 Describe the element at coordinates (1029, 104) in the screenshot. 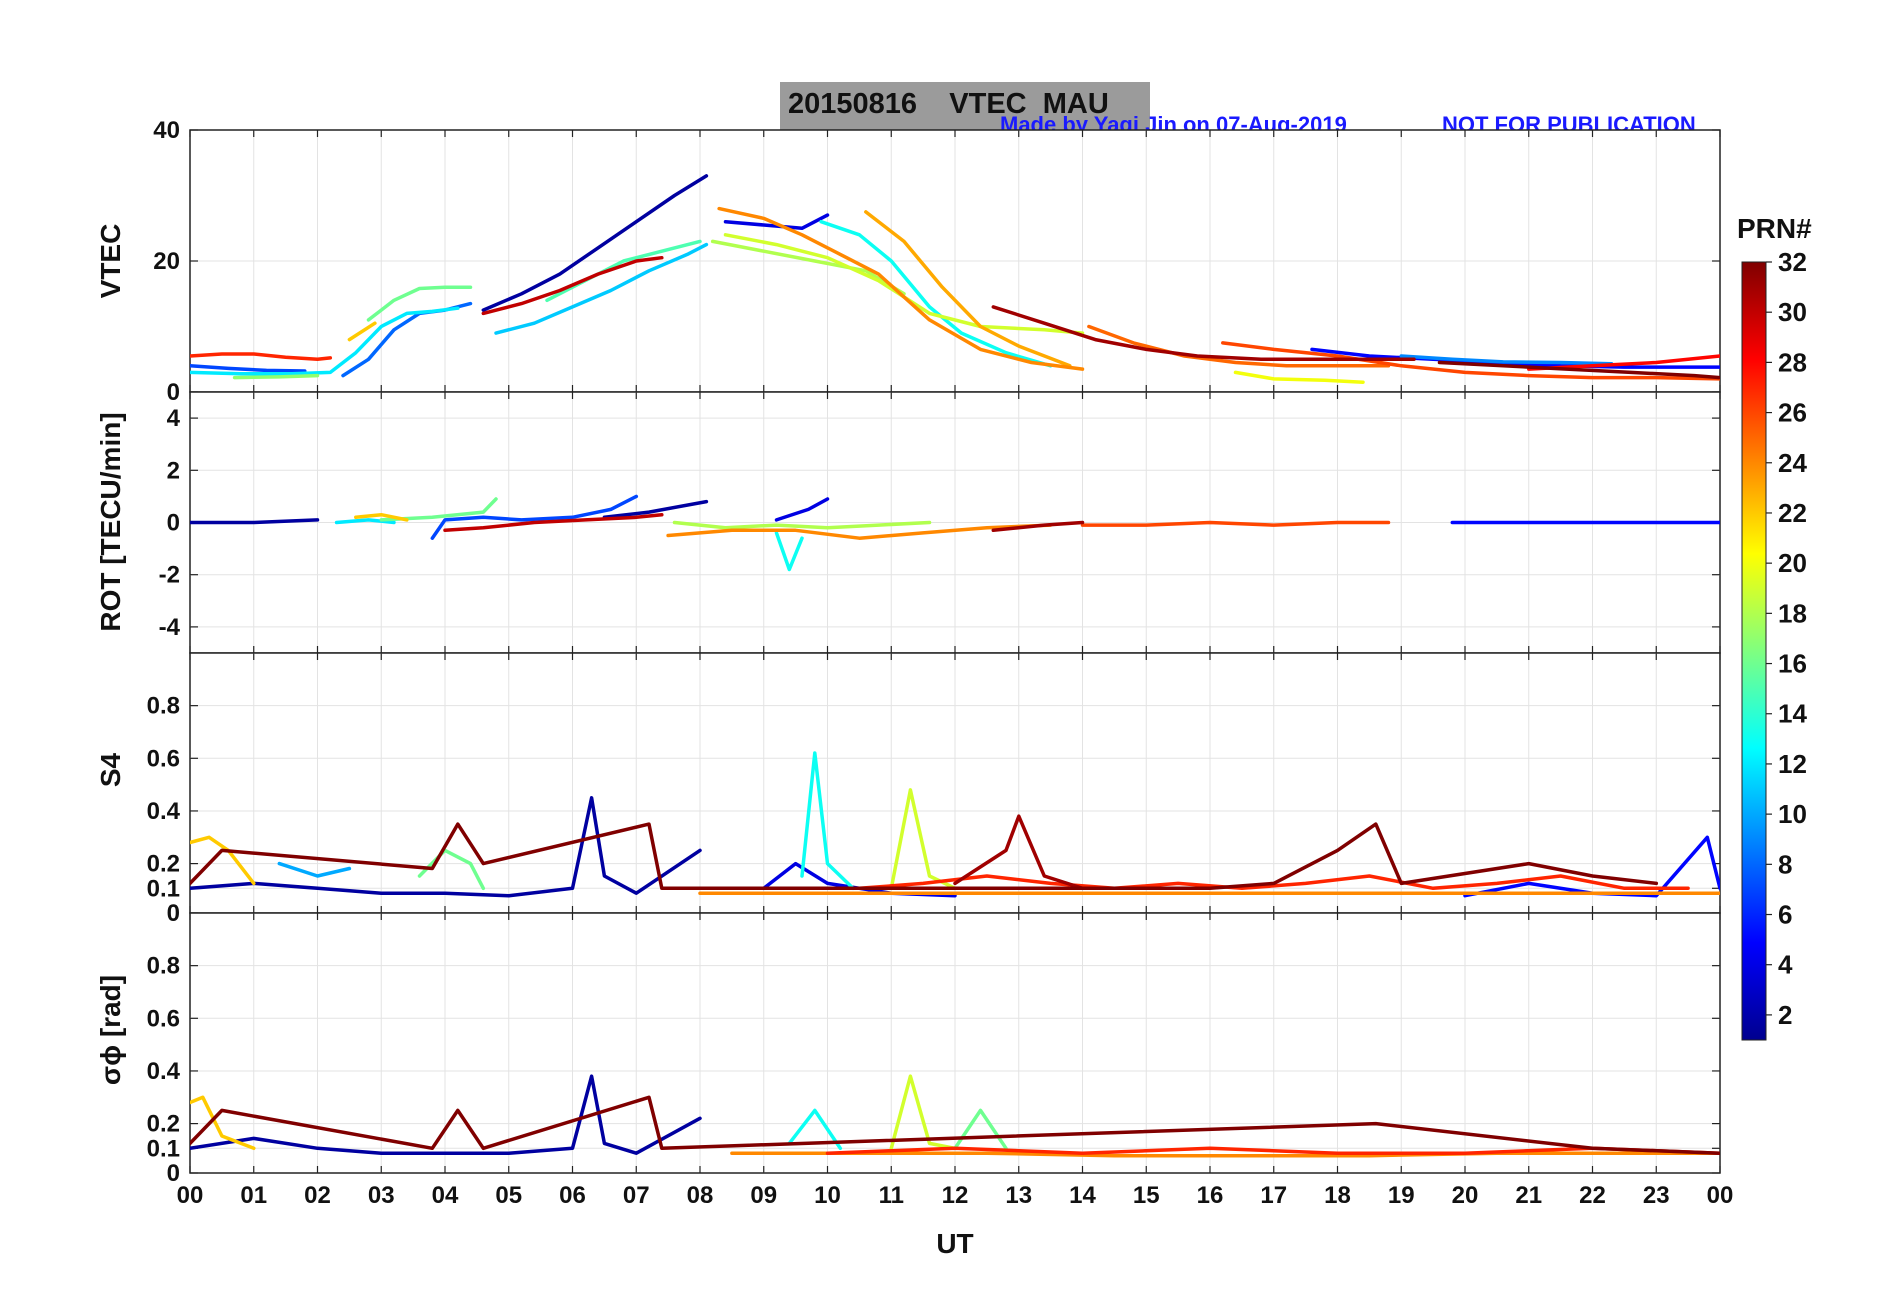

I see `title-product: VTEC MAU` at that location.